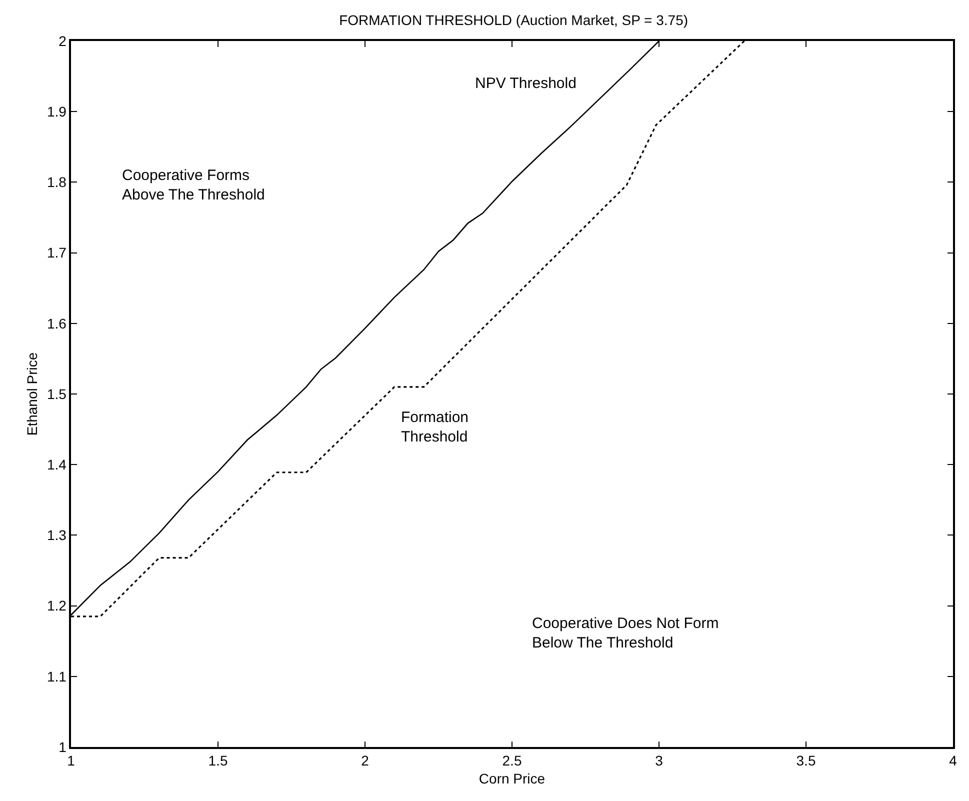  Describe the element at coordinates (62, 746) in the screenshot. I see `y-tick-label: 1` at that location.